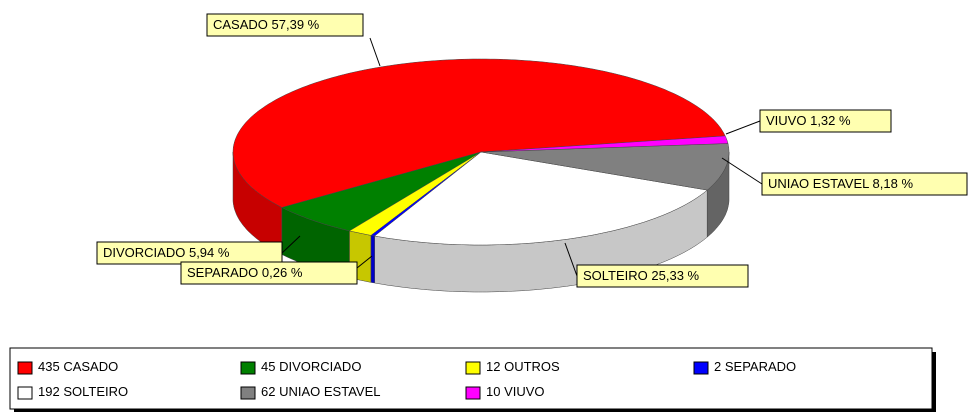 The image size is (969, 417). Describe the element at coordinates (786, 120) in the screenshot. I see `slice-label-name: VIUVO` at that location.